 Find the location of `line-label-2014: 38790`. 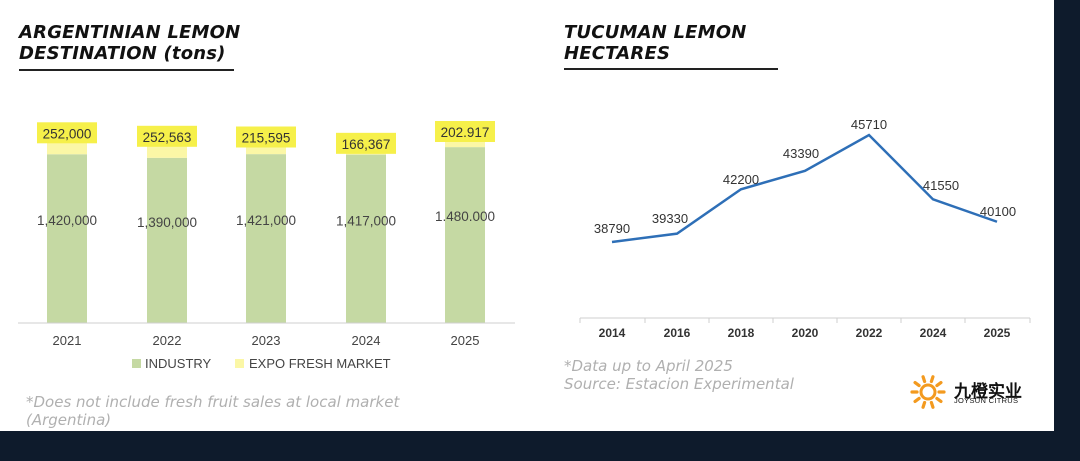

line-label-2014: 38790 is located at coordinates (612, 228).